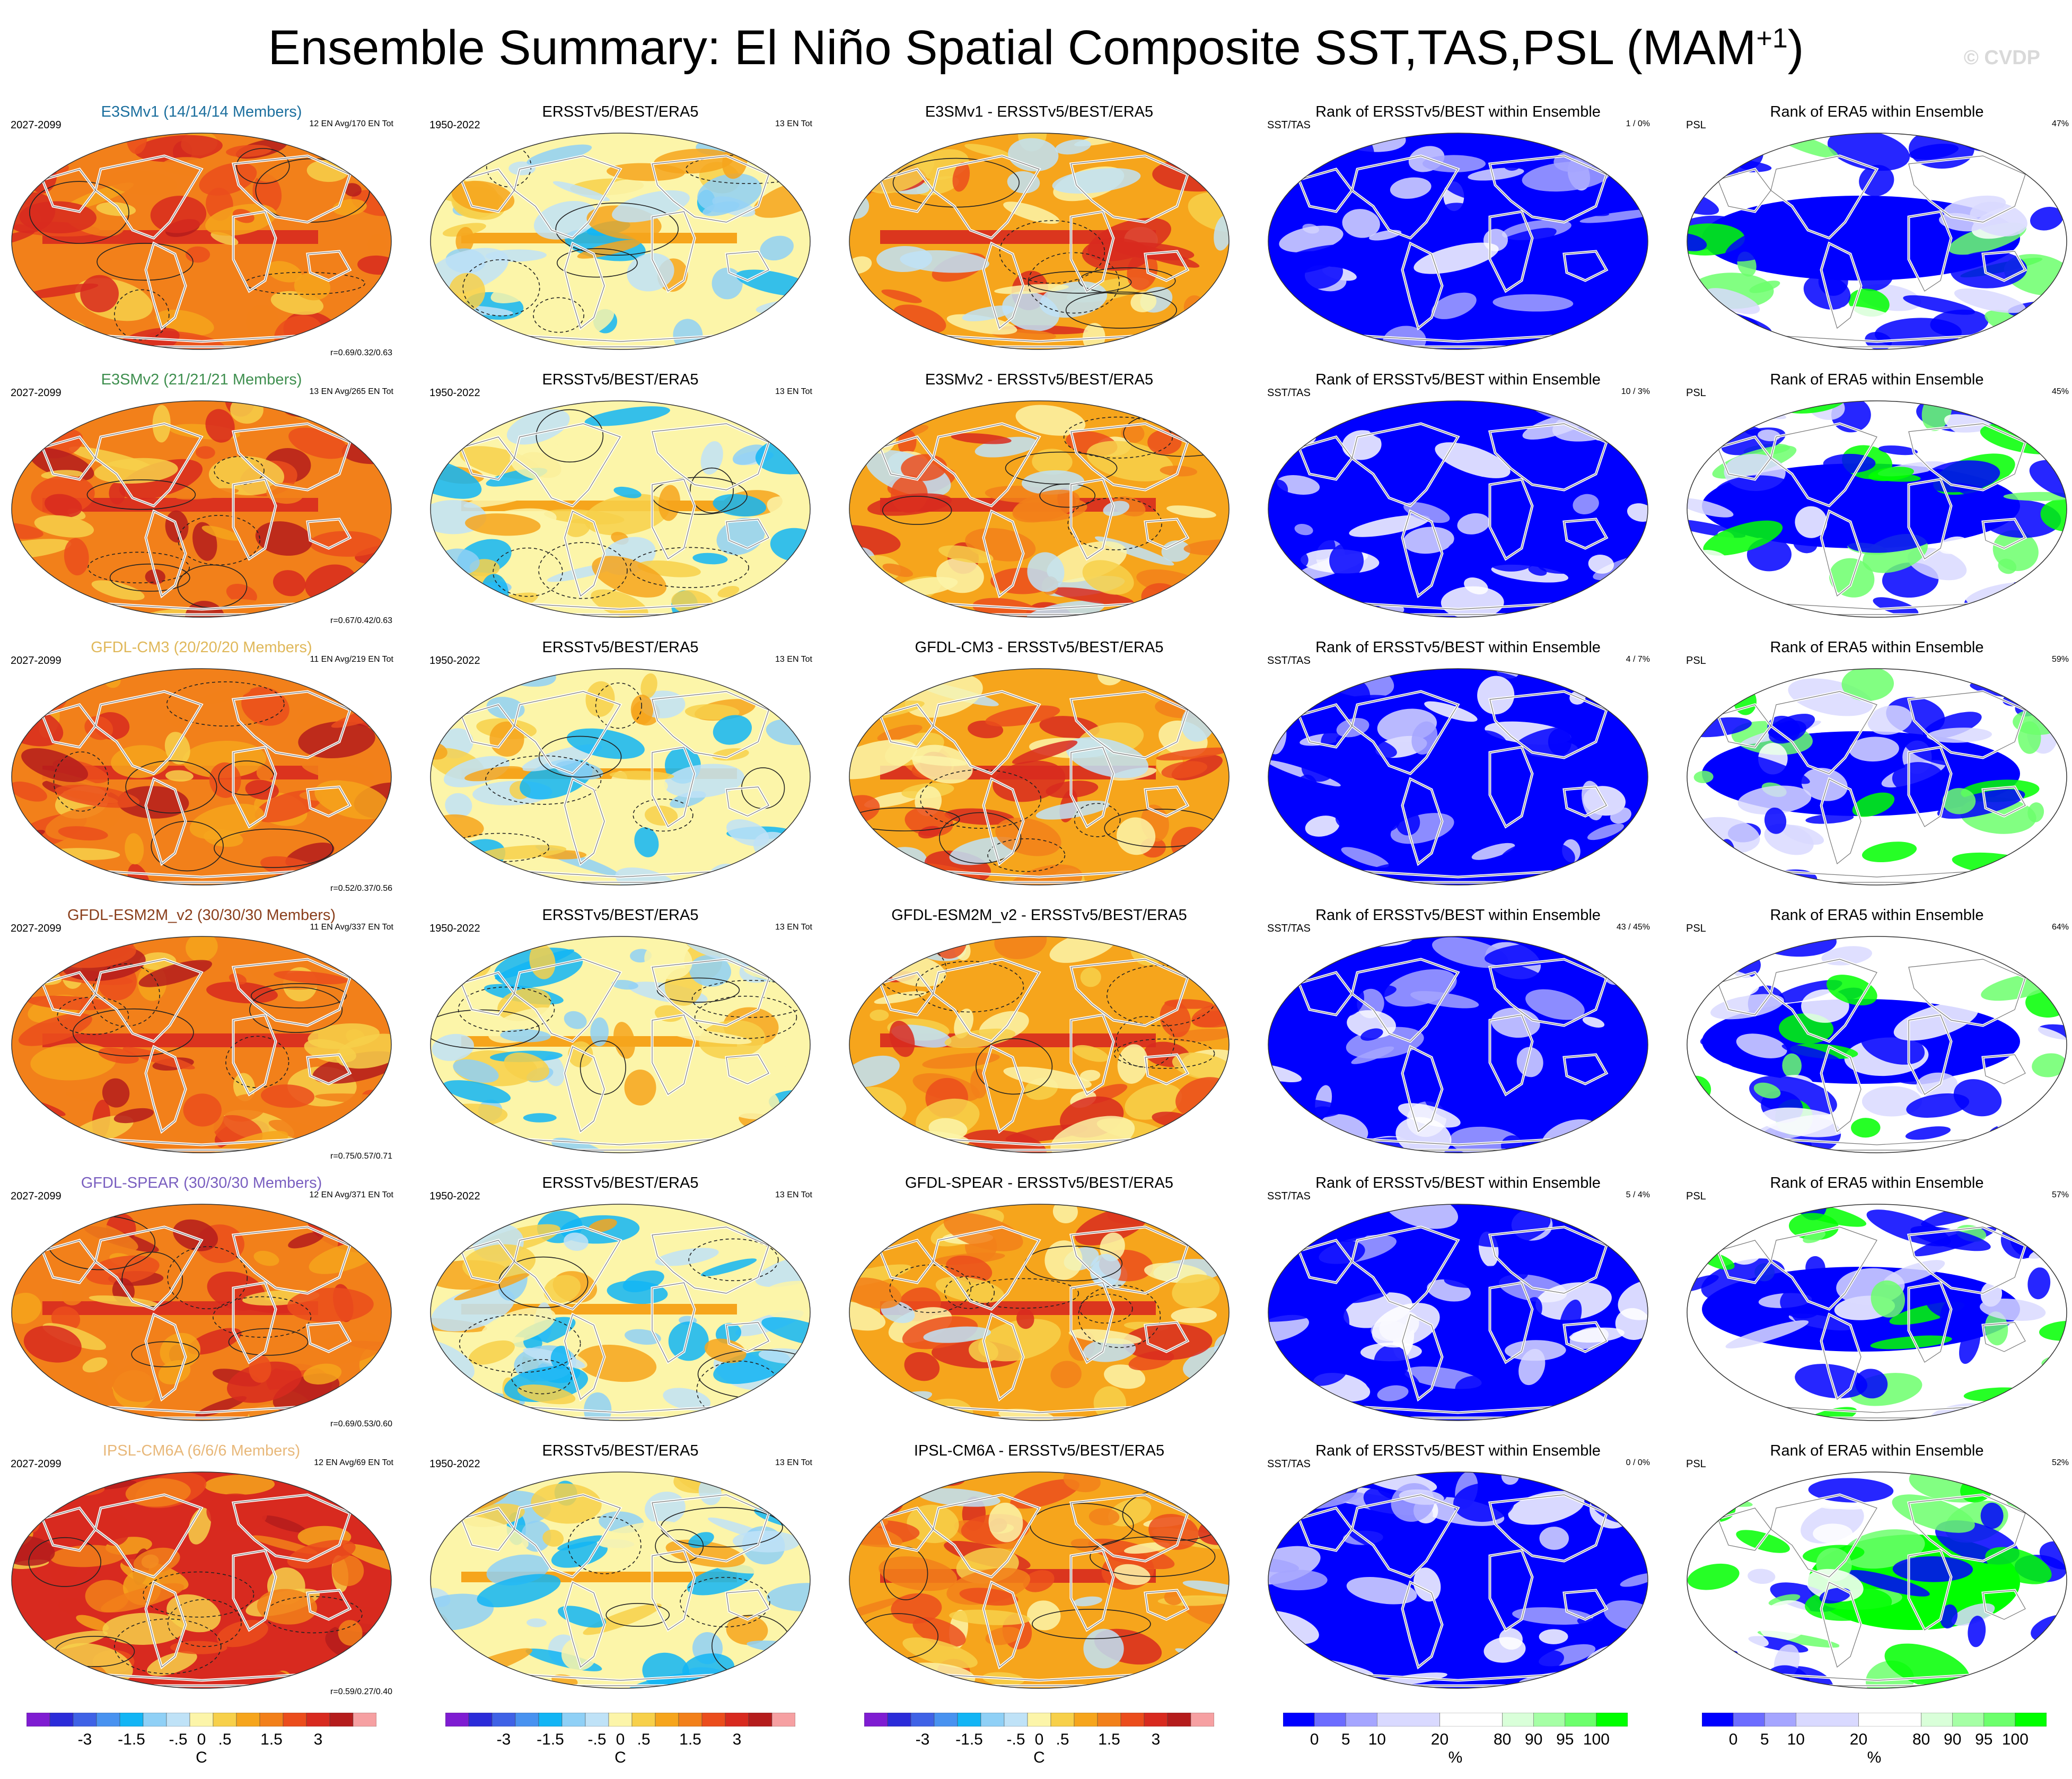 The width and height of the screenshot is (2072, 1779). What do you see at coordinates (1377, 1739) in the screenshot?
I see `colorbar-tick-label: 10` at bounding box center [1377, 1739].